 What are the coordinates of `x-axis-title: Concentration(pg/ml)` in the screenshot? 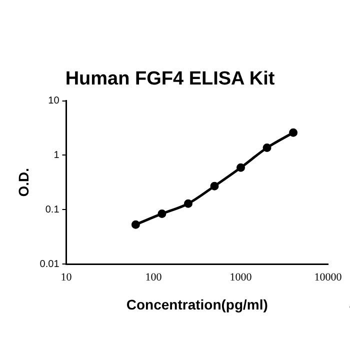 It's located at (197, 304).